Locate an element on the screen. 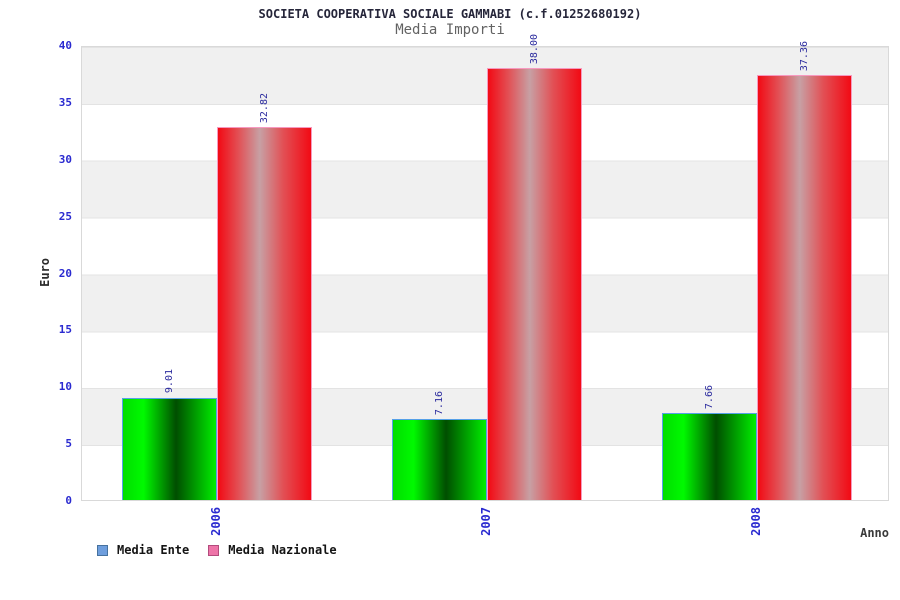  legend: Media Ente Media Nazionale is located at coordinates (217, 550).